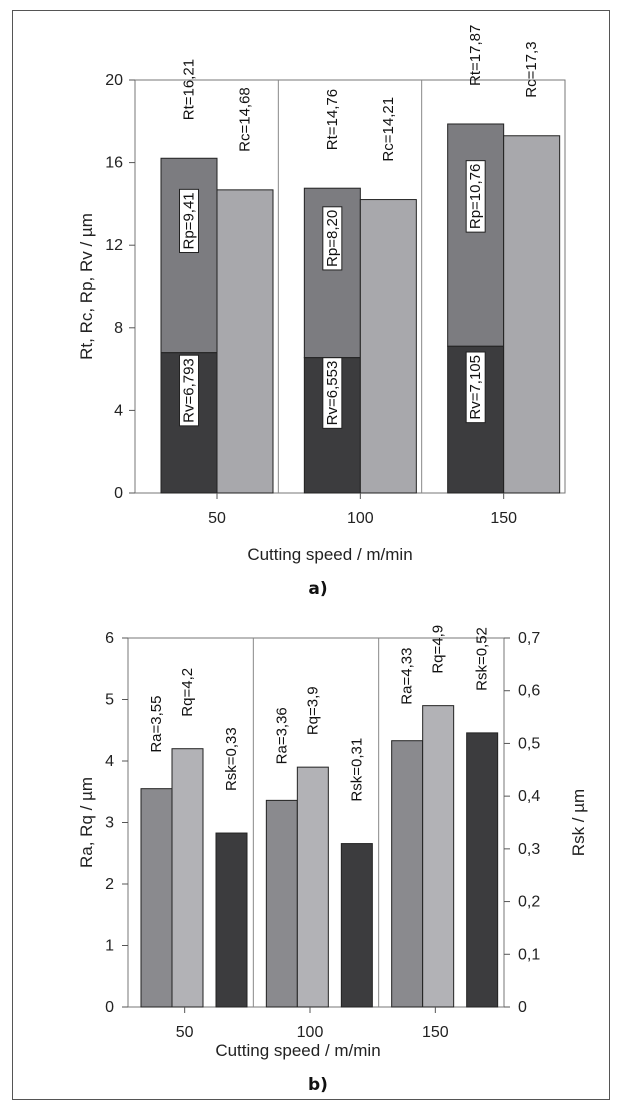  Describe the element at coordinates (118, 328) in the screenshot. I see `y-tick-label: 8` at that location.